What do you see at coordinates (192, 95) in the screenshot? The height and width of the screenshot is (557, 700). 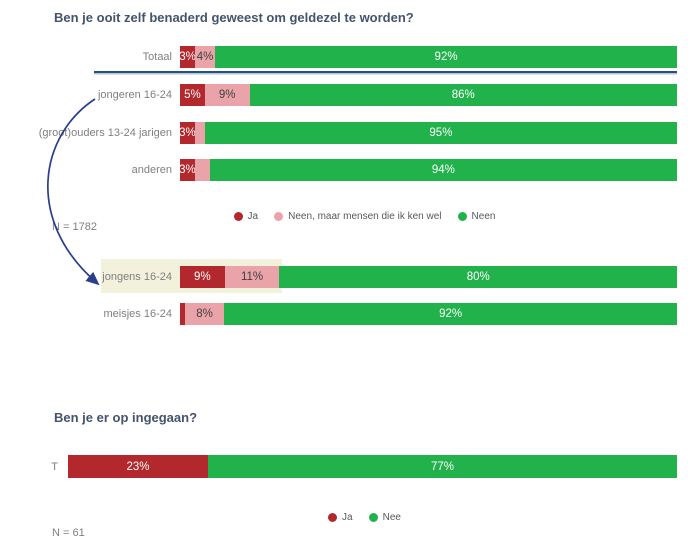 I see `bar-segment-ja: 5%` at bounding box center [192, 95].